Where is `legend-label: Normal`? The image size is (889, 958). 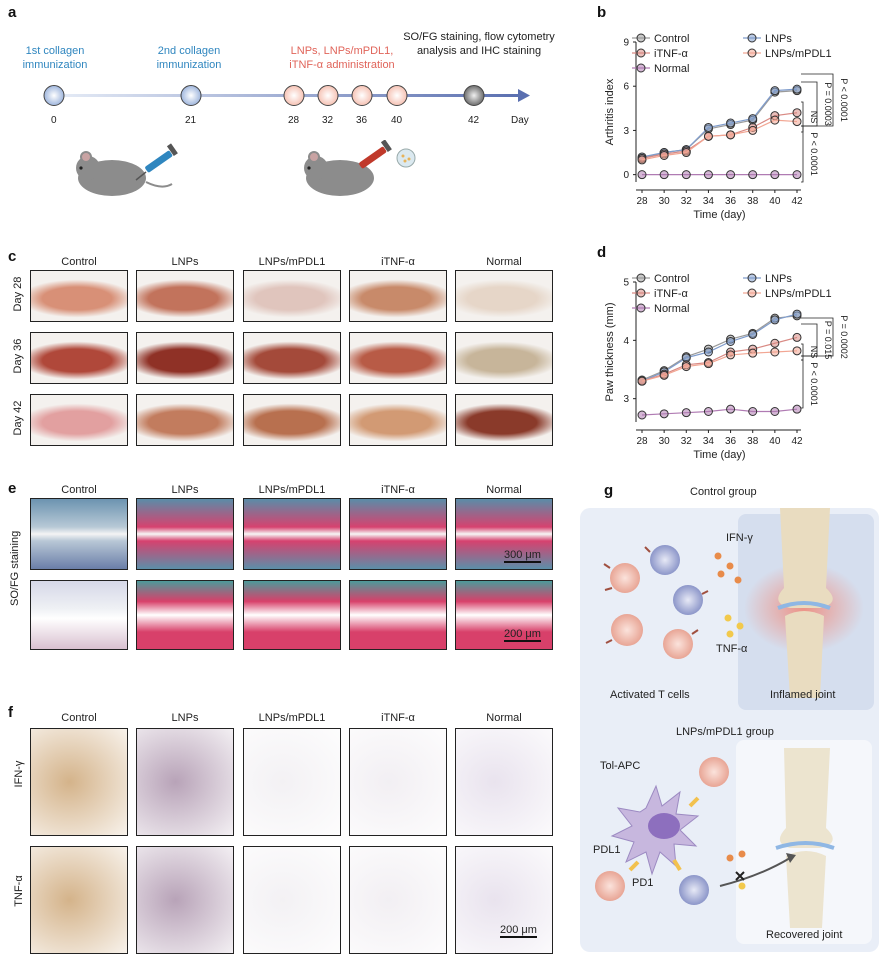
legend-label: Normal is located at coordinates (671, 309).